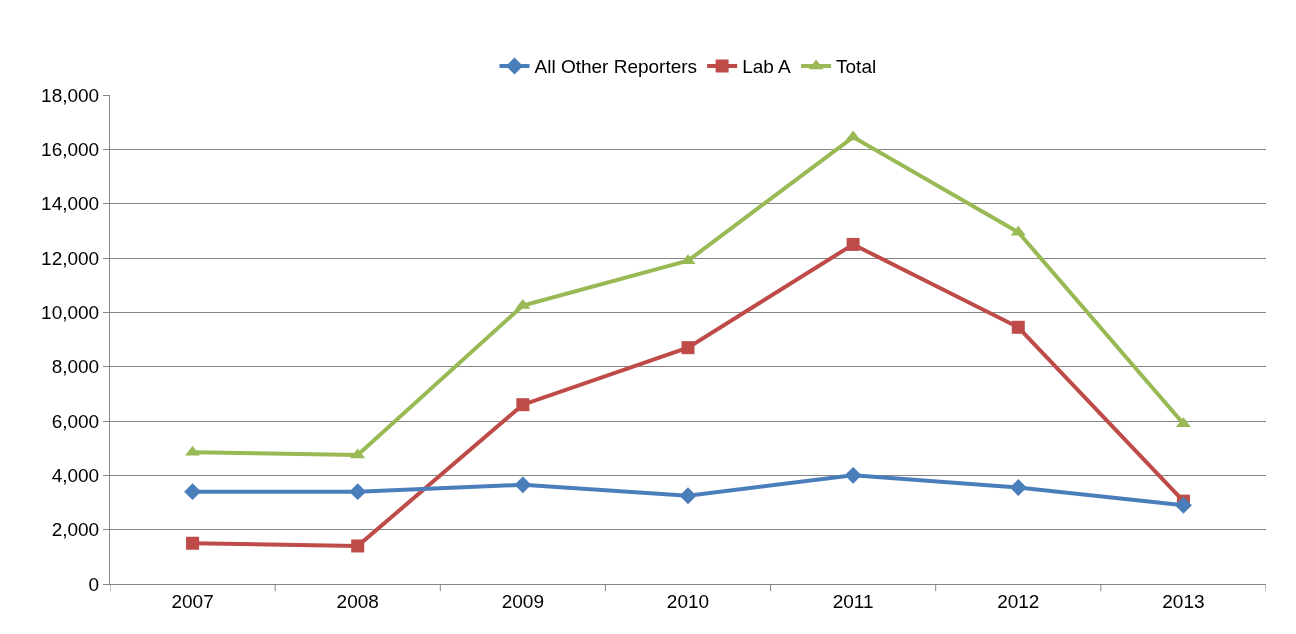  I want to click on y-tick-label: 14,000, so click(70, 204).